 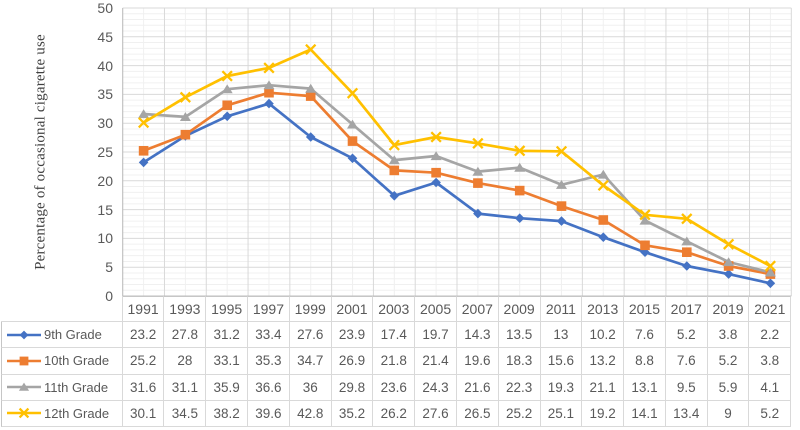 What do you see at coordinates (310, 387) in the screenshot?
I see `value-cell: 36` at bounding box center [310, 387].